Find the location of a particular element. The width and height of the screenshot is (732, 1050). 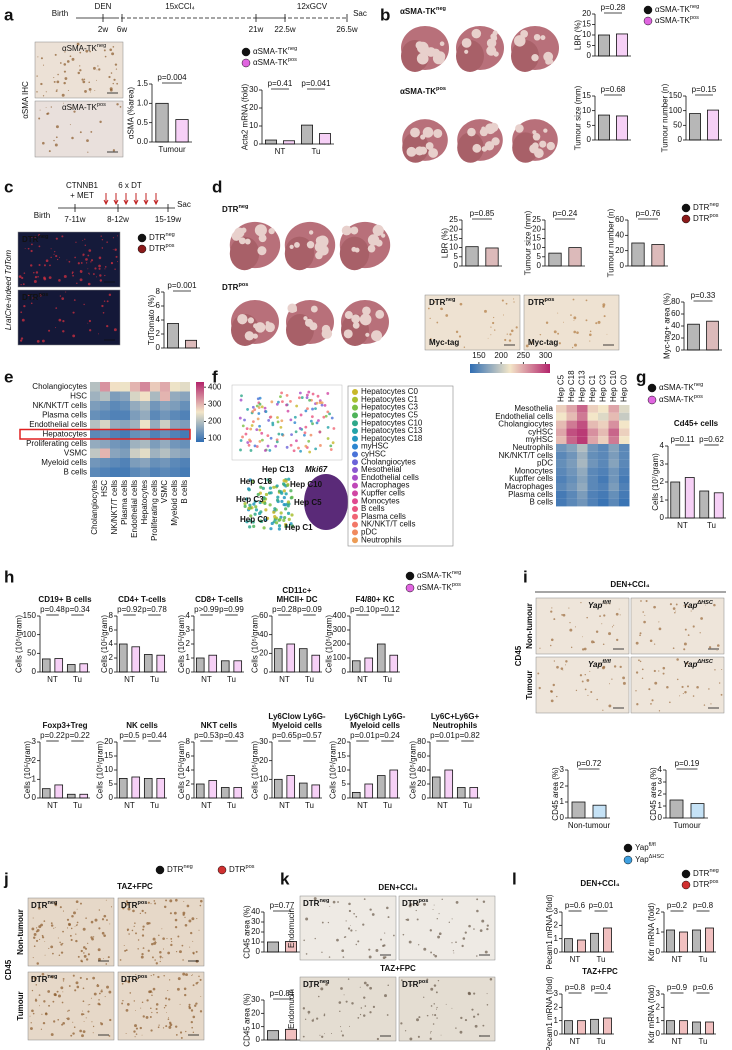

colorbar-label: 100 is located at coordinates (215, 438).